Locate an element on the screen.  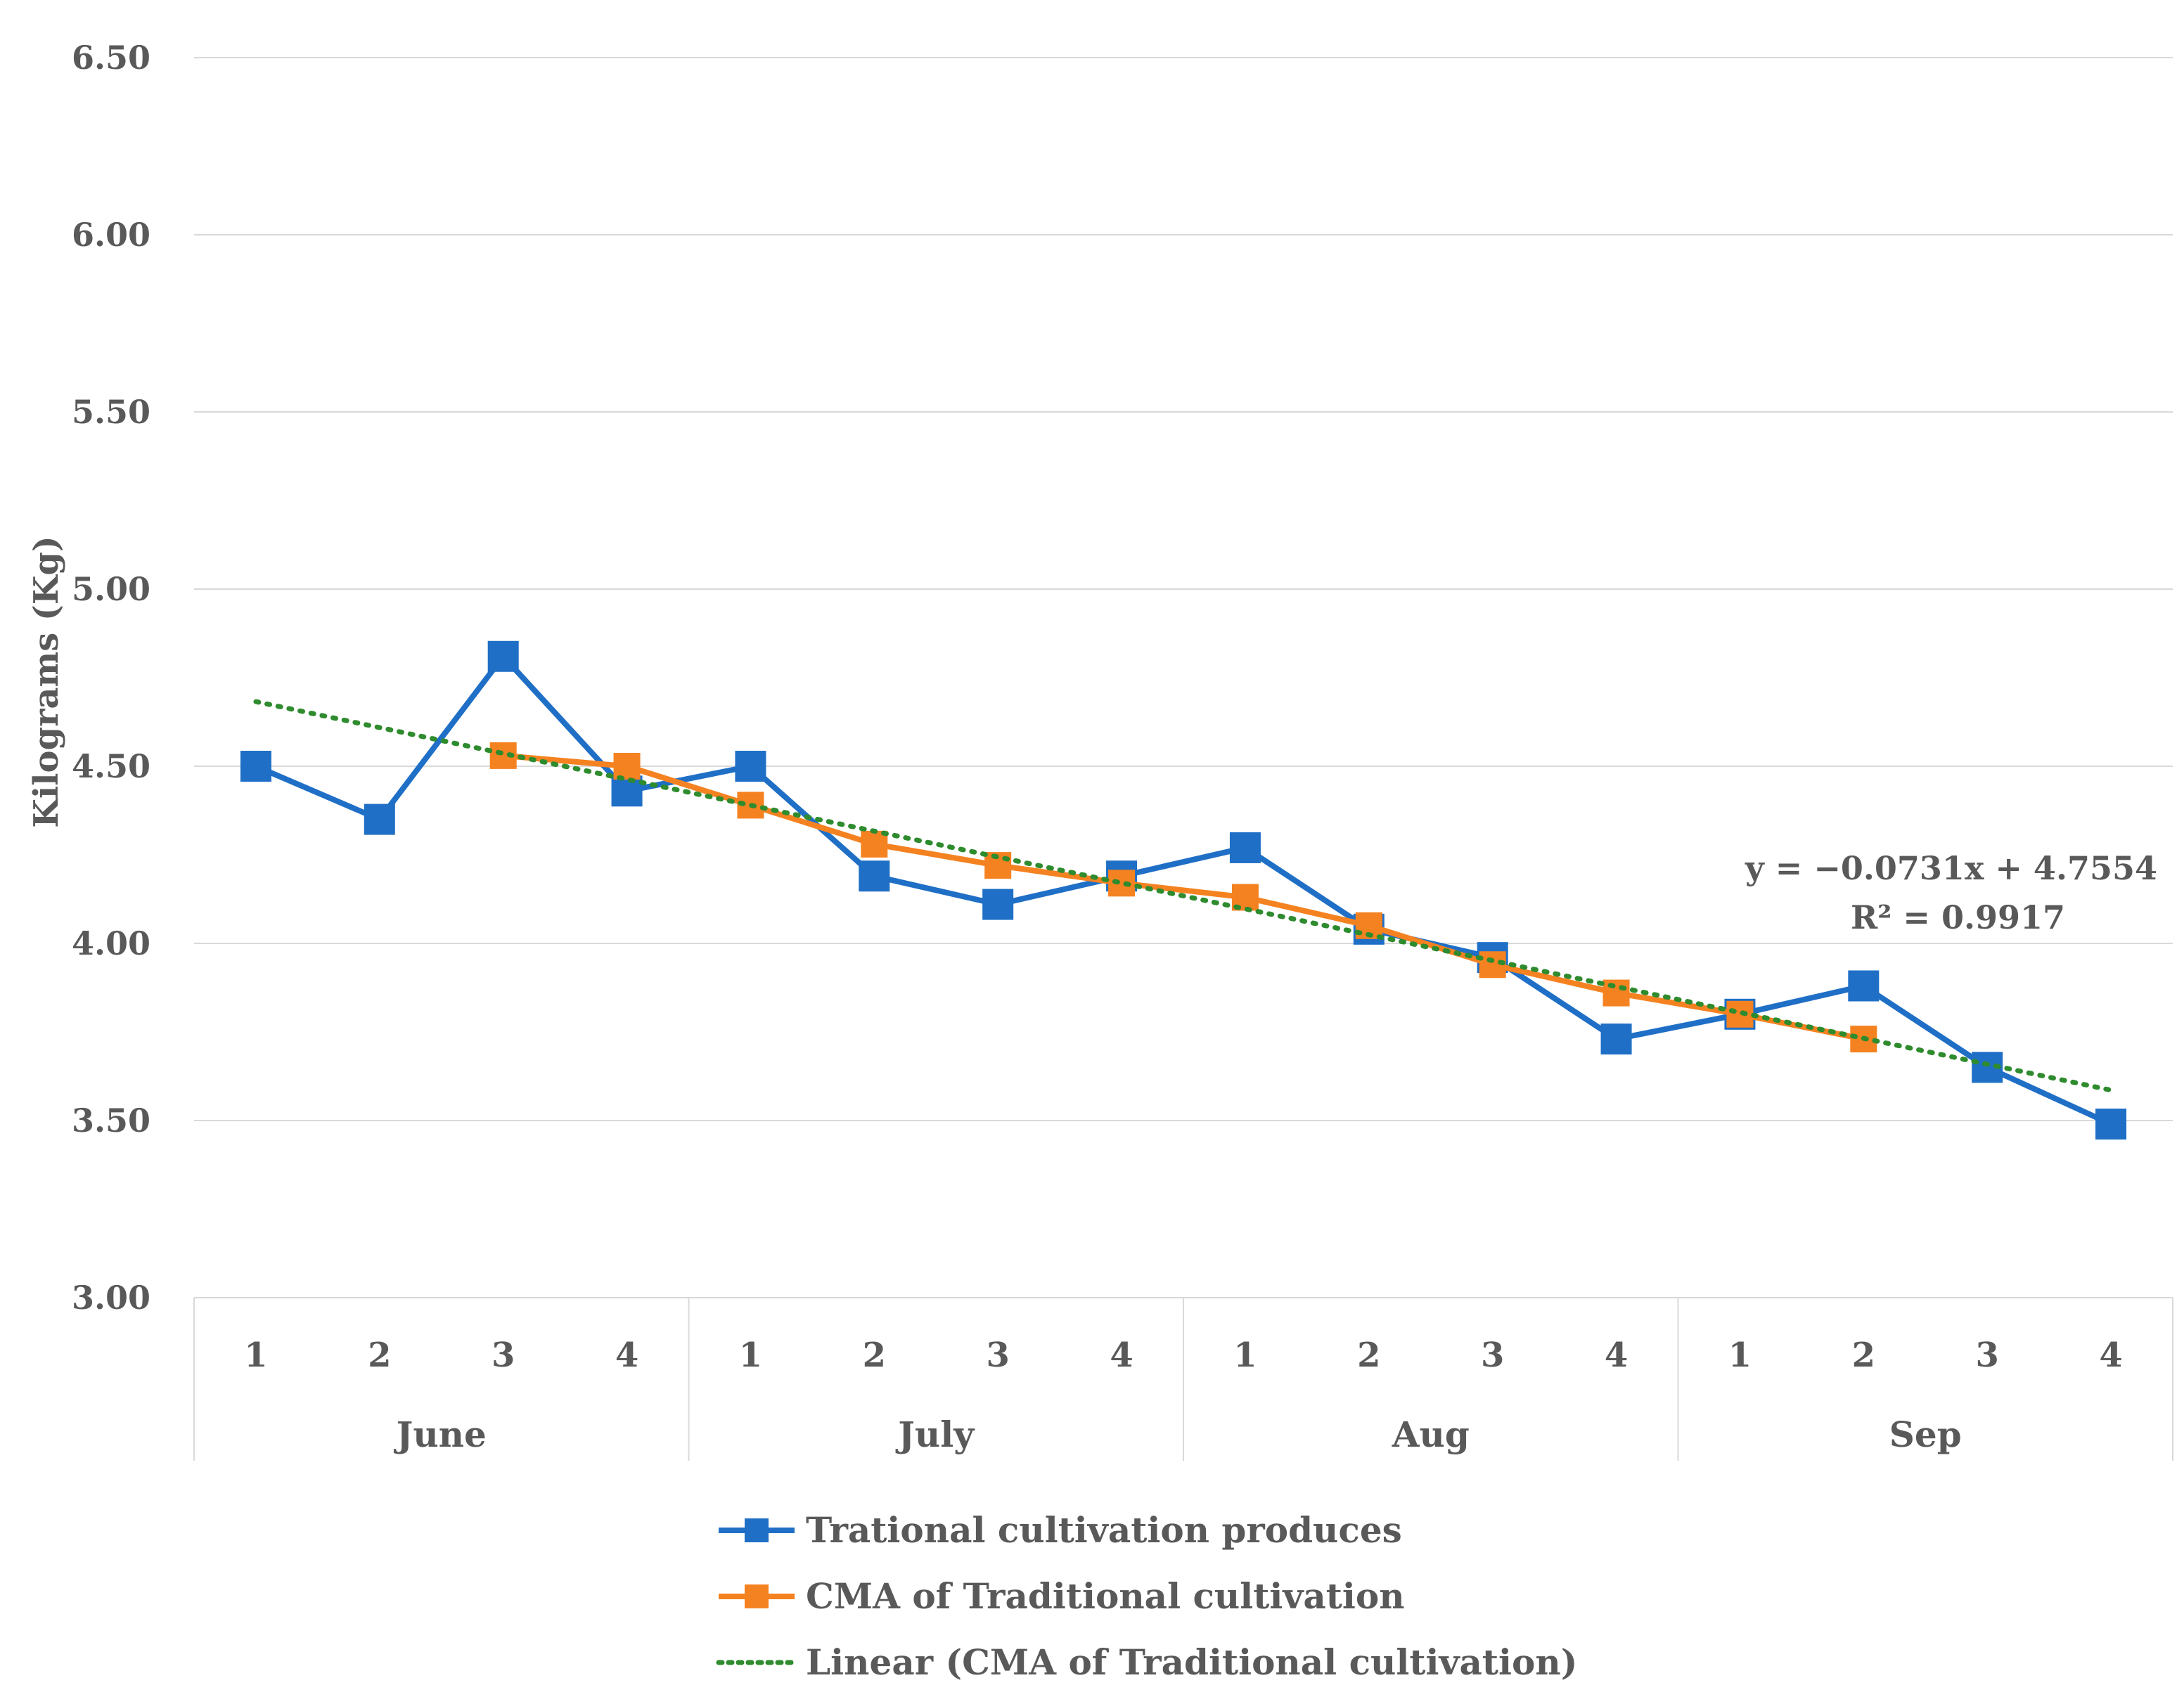
legend-marker-cma is located at coordinates (757, 1596).